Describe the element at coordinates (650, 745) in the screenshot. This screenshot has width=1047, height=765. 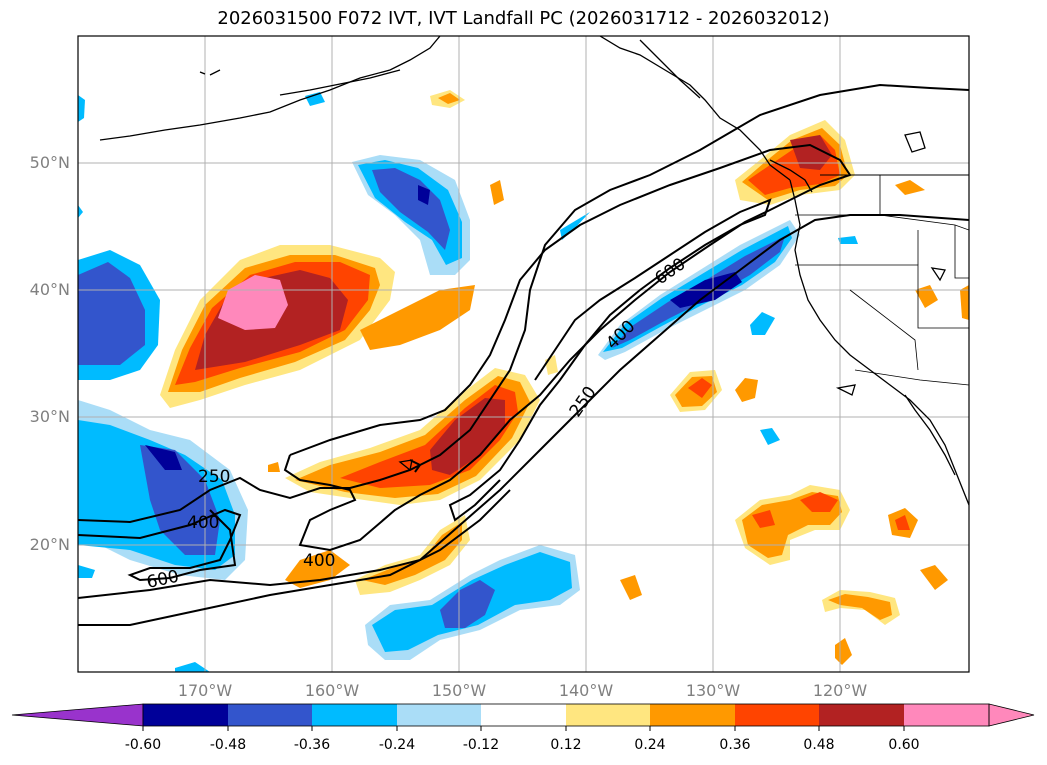
I see `colorbar-label: 0.24` at that location.